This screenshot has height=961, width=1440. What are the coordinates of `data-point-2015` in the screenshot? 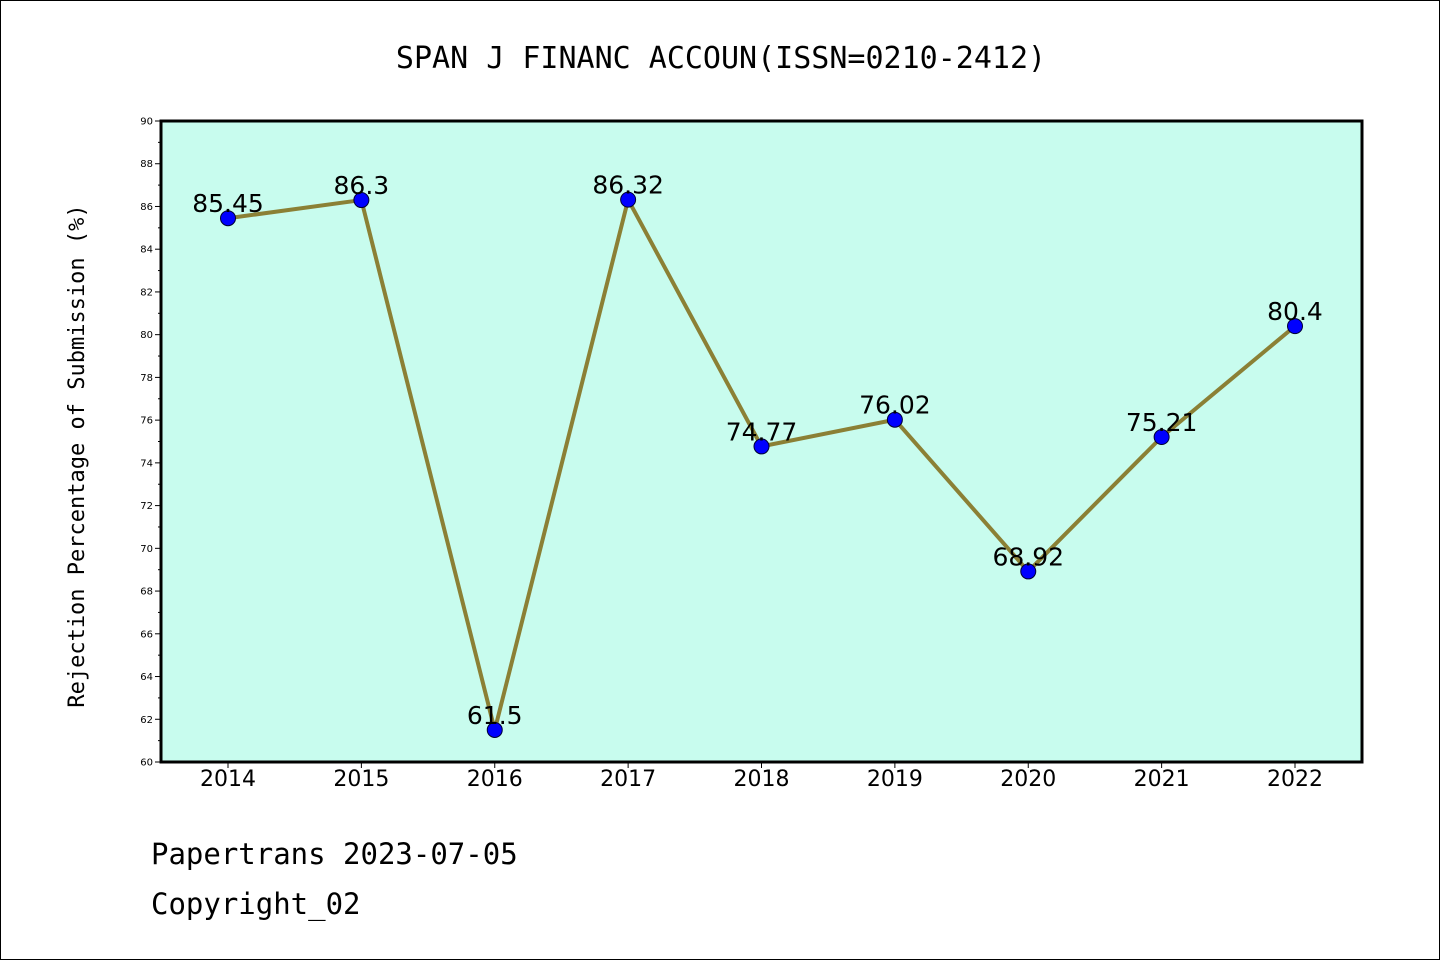 It's located at (361, 200).